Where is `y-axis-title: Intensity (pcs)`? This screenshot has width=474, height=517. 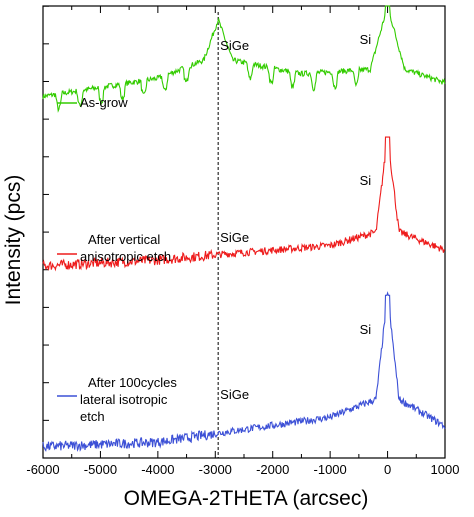 y-axis-title: Intensity (pcs) is located at coordinates (13, 240).